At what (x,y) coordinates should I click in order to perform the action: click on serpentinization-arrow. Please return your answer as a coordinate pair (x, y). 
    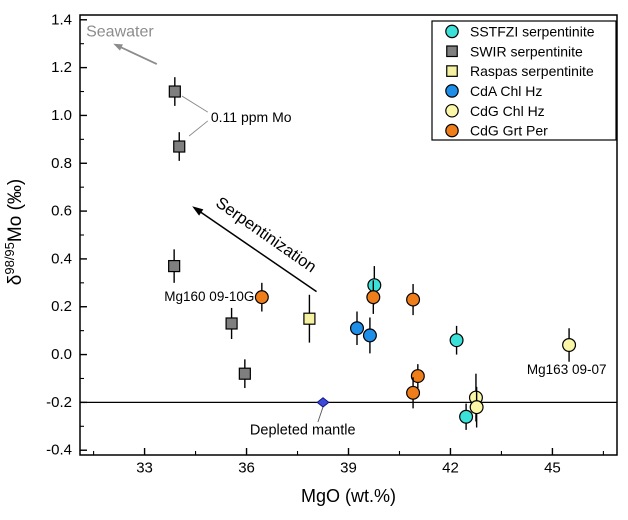
    Looking at the image, I should click on (254, 249).